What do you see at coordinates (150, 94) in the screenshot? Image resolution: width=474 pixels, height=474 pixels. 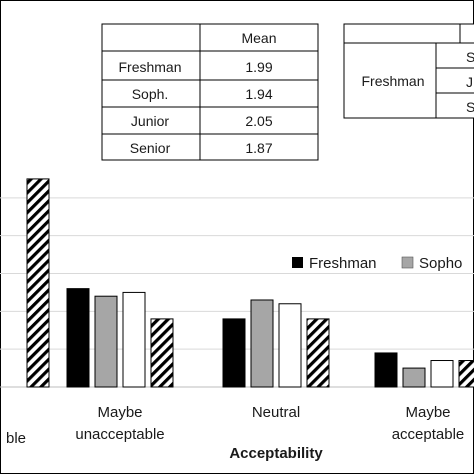 I see `mean-table-row-label: Soph.` at bounding box center [150, 94].